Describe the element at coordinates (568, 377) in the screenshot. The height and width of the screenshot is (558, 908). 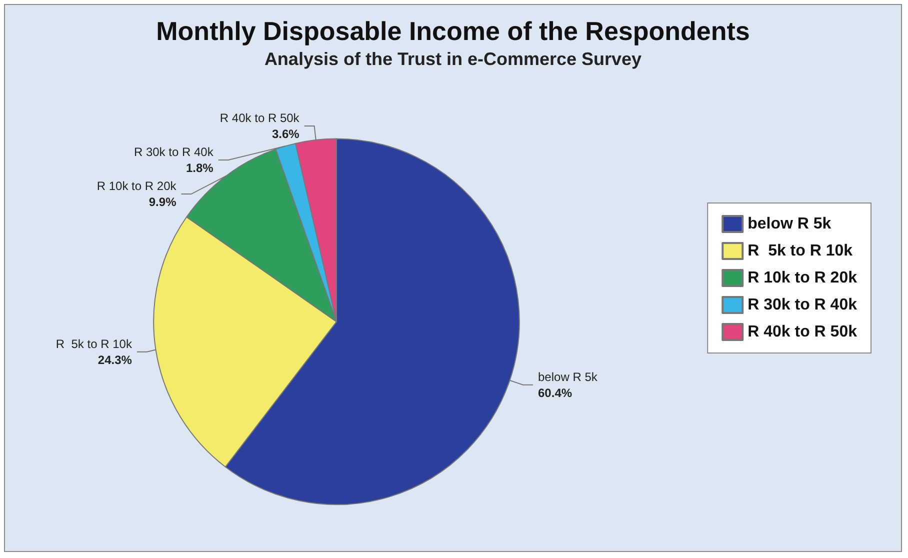
I see `slice-label: below R 5k` at that location.